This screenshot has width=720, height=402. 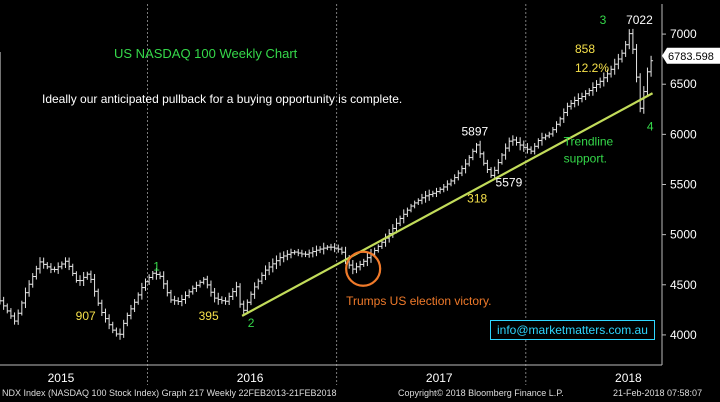 I want to click on x-tick-label: 2016, so click(x=250, y=378).